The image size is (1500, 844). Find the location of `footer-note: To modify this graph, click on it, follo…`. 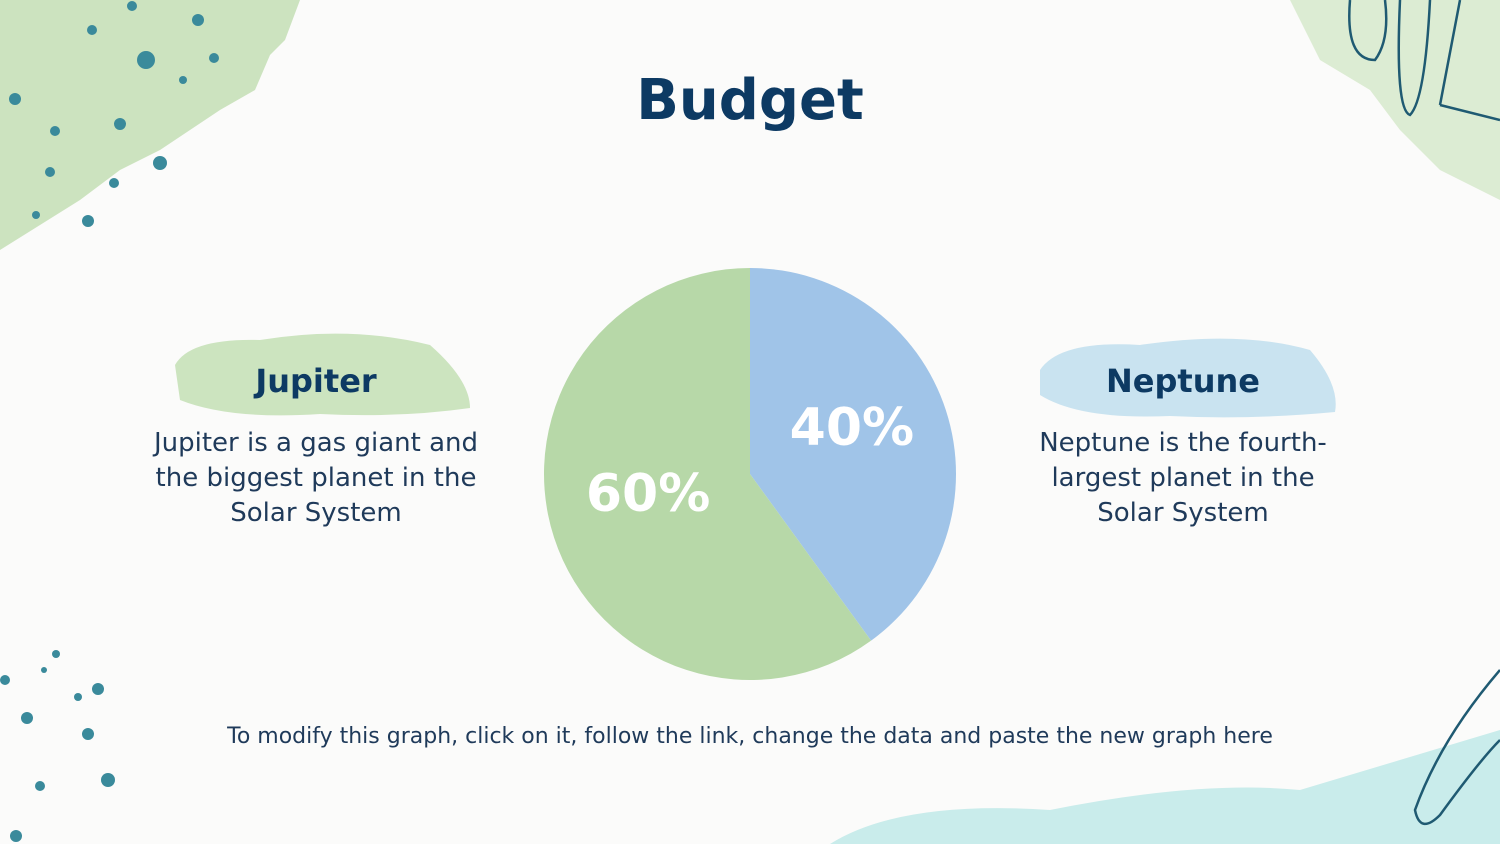

footer-note: To modify this graph, click on it, follo… is located at coordinates (750, 736).